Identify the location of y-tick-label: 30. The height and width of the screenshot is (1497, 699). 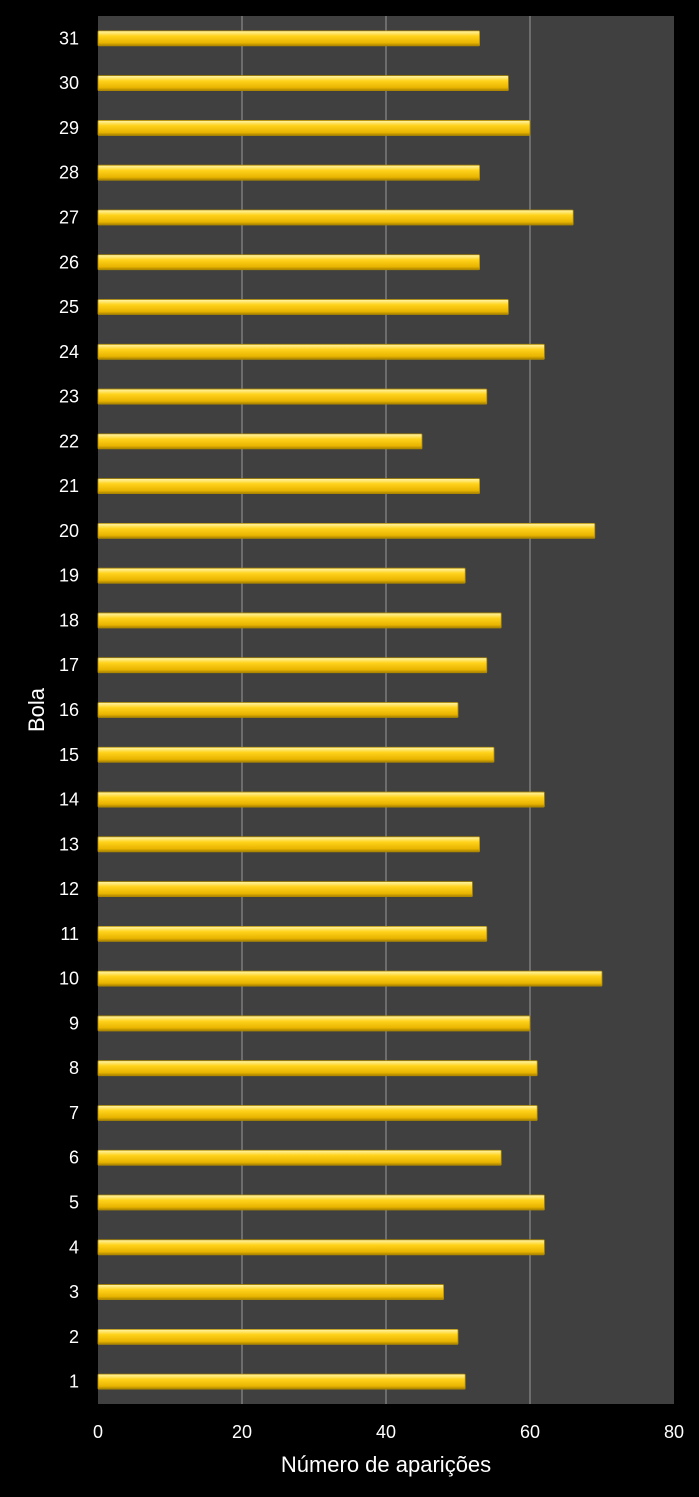
(69, 83).